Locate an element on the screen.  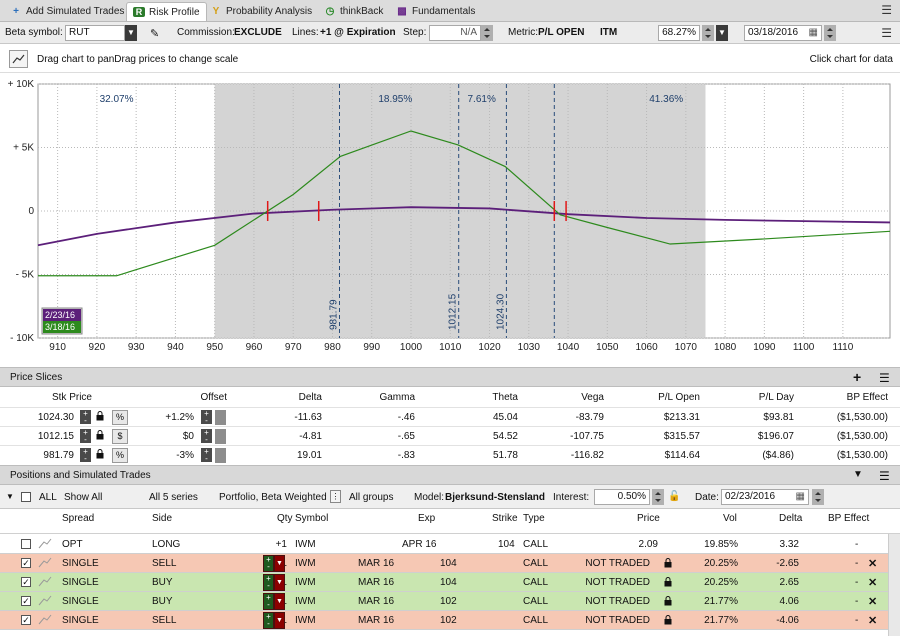
chart-settings-button is located at coordinates (18, 59).